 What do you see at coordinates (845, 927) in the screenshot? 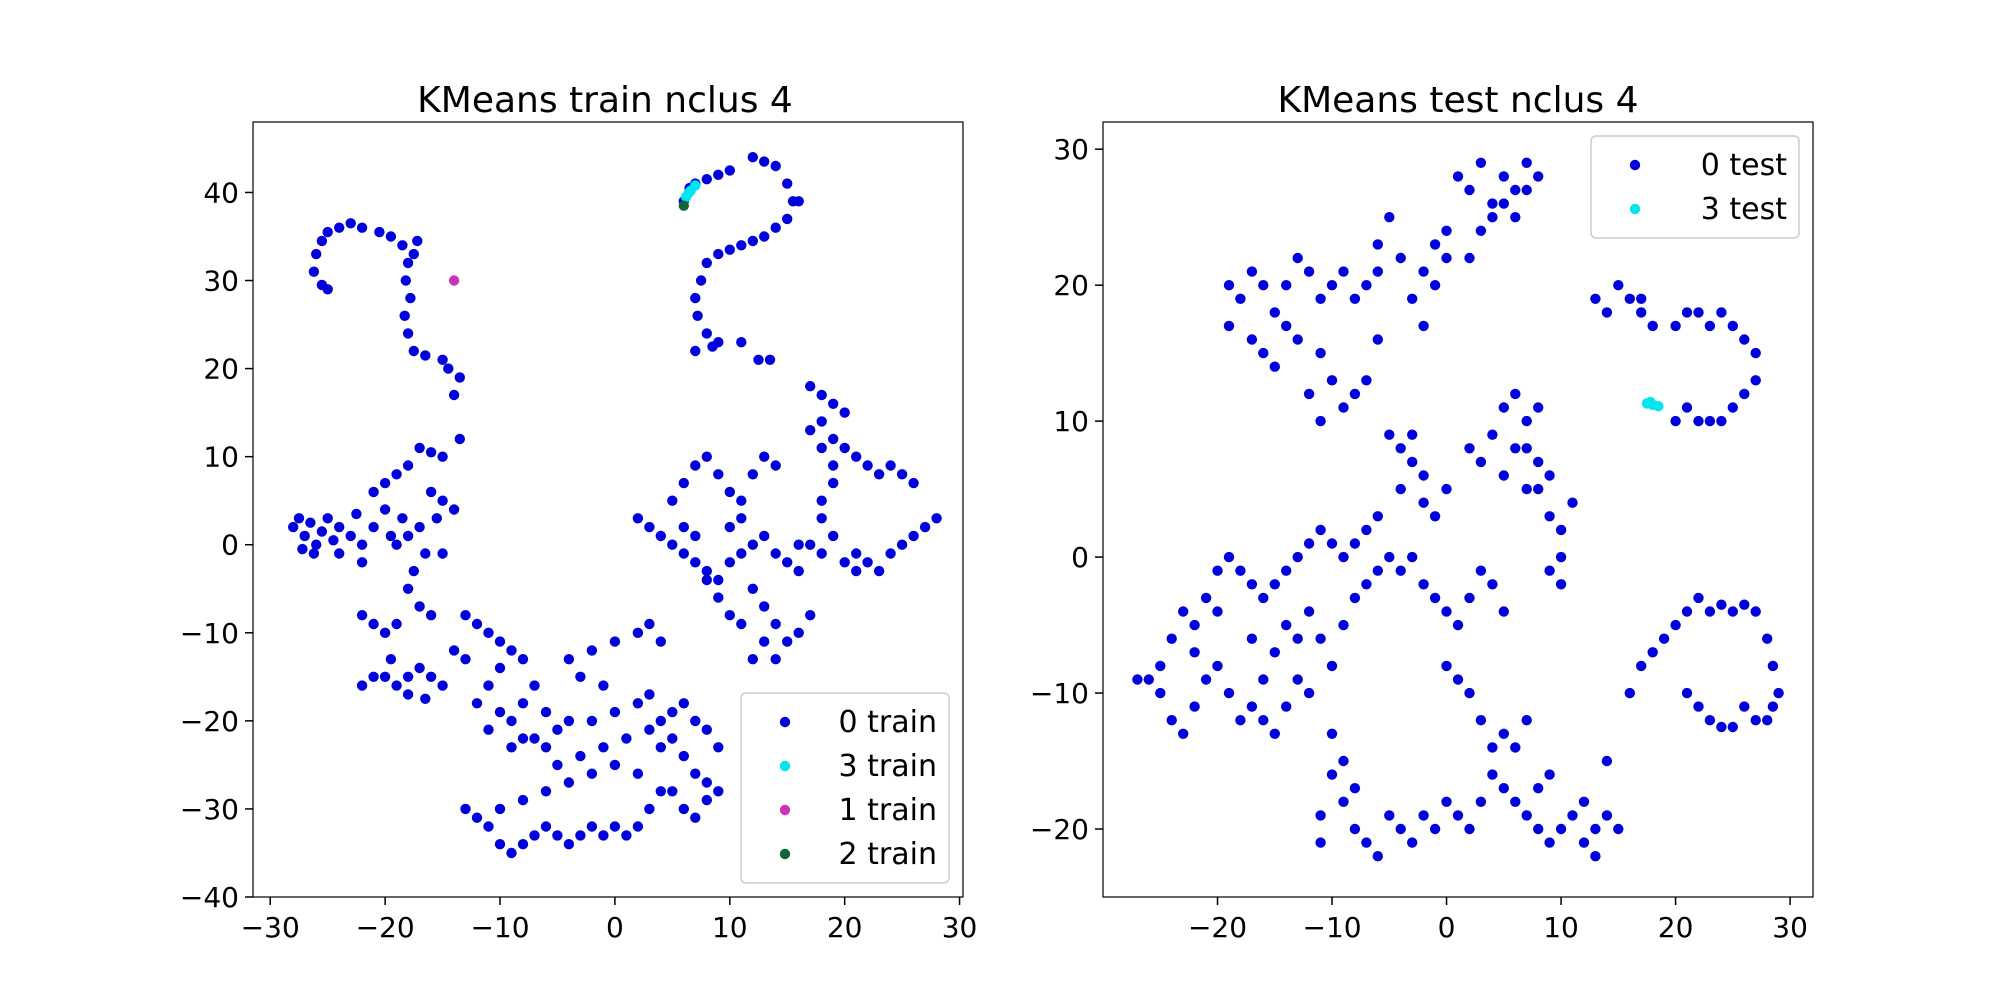
I see `train-x-tick-label: 20` at bounding box center [845, 927].